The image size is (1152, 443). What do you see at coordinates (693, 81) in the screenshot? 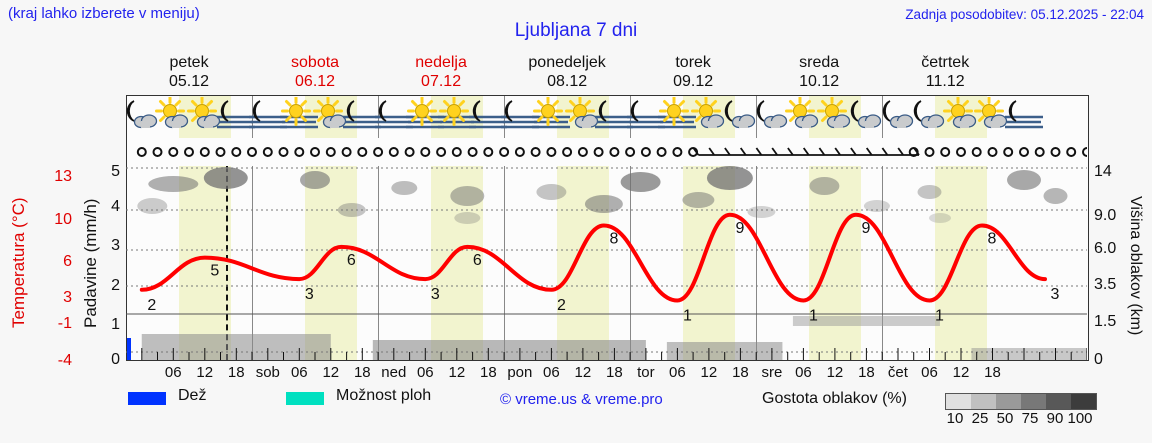
I see `day-date: 09.12` at bounding box center [693, 81].